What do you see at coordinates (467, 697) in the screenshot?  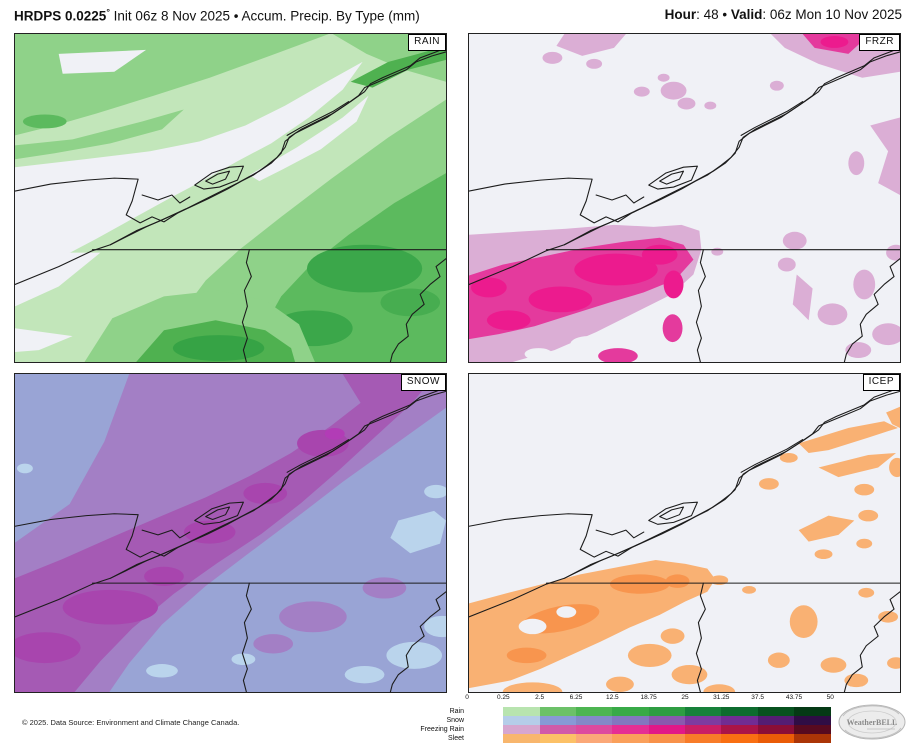 I see `legend-tick: 0` at bounding box center [467, 697].